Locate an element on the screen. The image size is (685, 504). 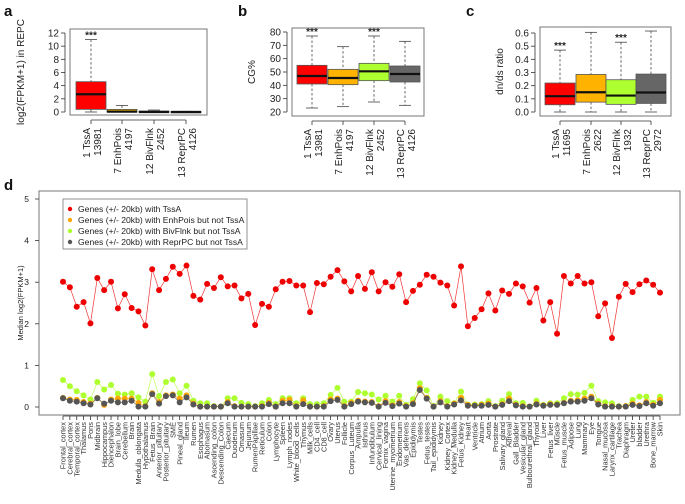
panel-letter: d is located at coordinates (8, 185).